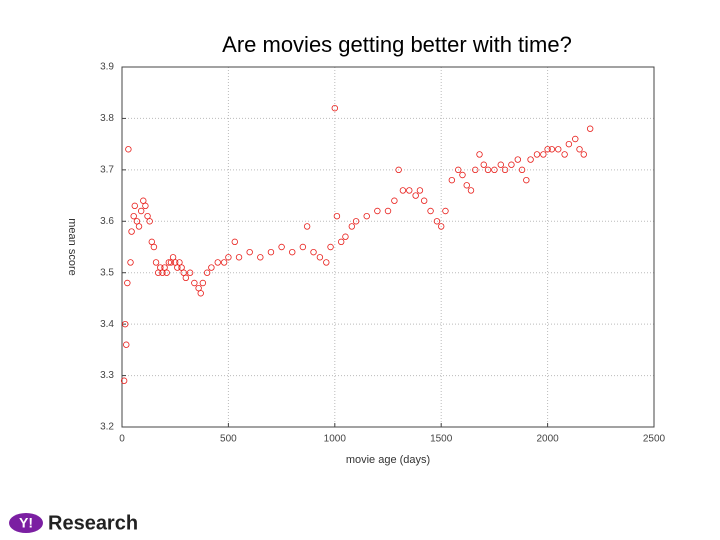  What do you see at coordinates (107, 272) in the screenshot?
I see `y-tick-label: 3.5` at bounding box center [107, 272].